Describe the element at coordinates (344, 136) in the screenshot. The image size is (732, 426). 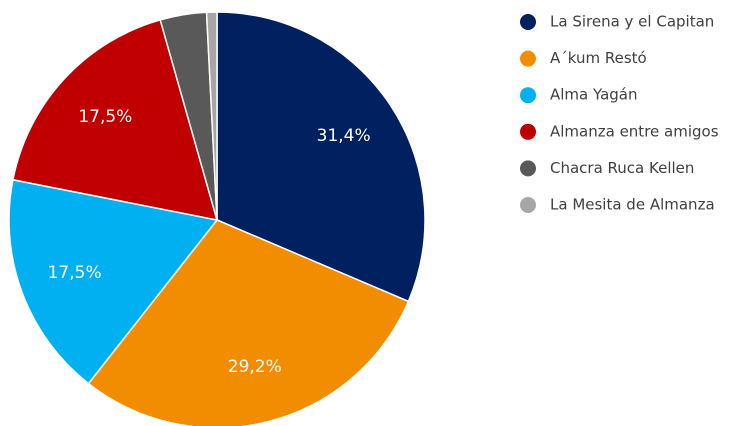
I see `data-label: 31,4%` at that location.